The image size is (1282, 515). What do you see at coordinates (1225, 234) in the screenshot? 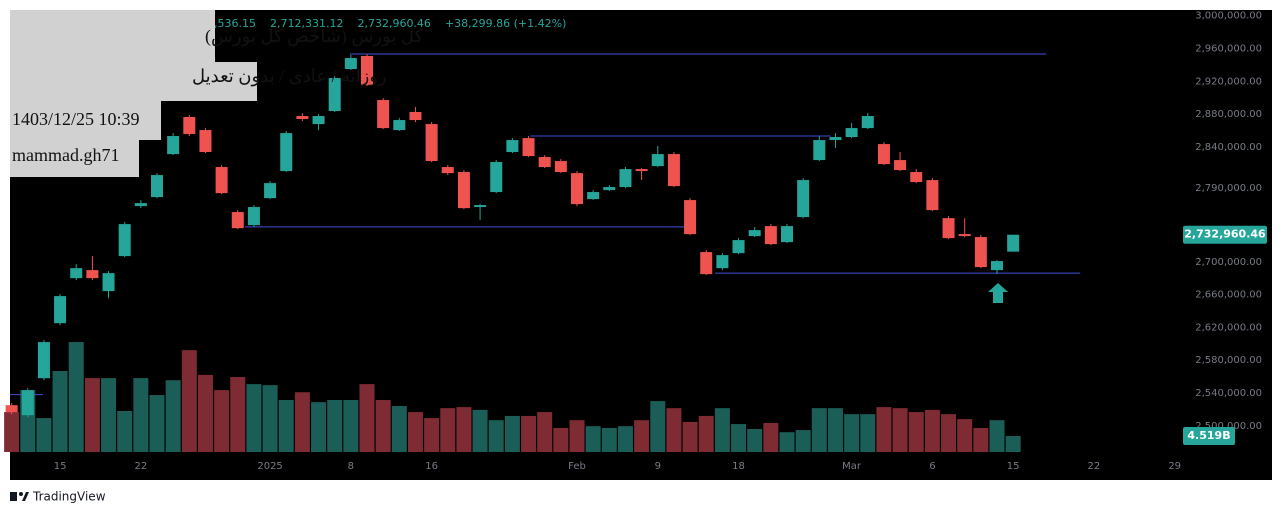
I see `price-label-box` at bounding box center [1225, 234].